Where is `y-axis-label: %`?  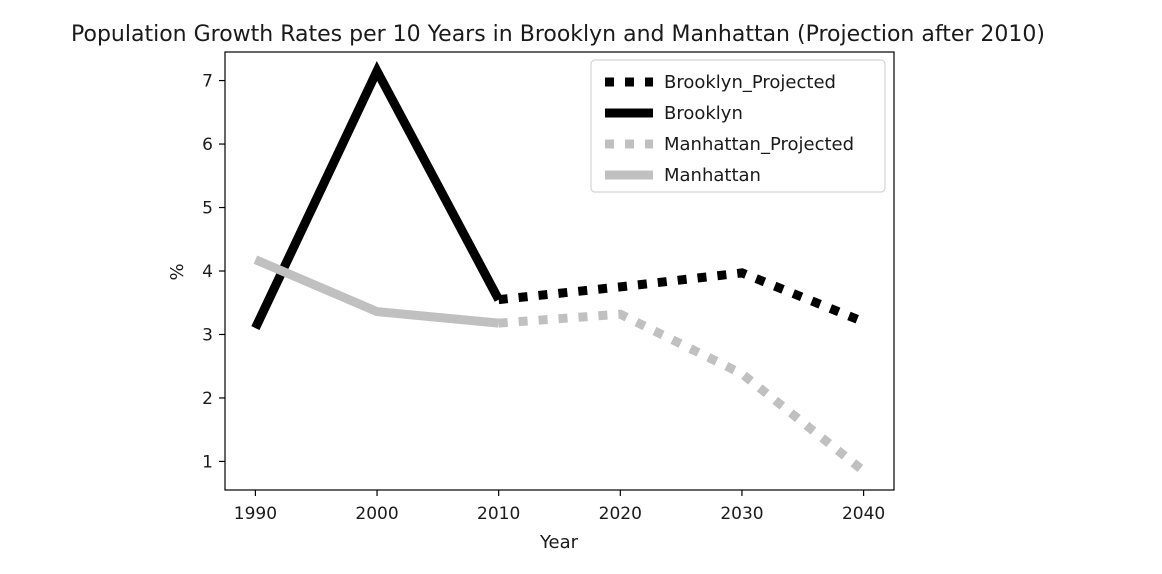 y-axis-label: % is located at coordinates (177, 271).